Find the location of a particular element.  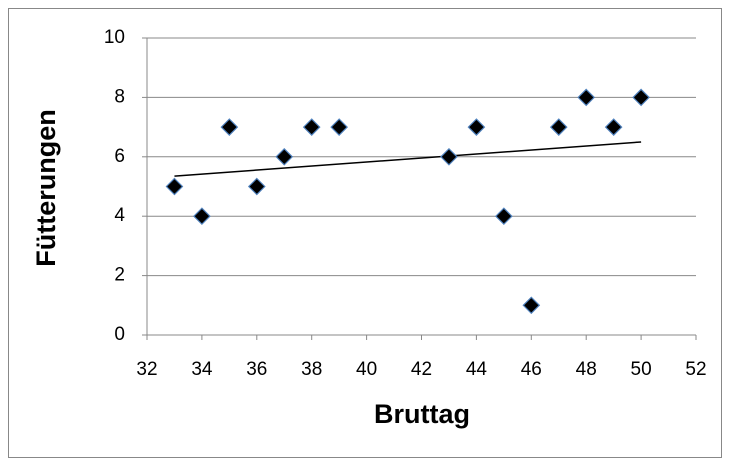

x-tick-label: 40 is located at coordinates (366, 369).